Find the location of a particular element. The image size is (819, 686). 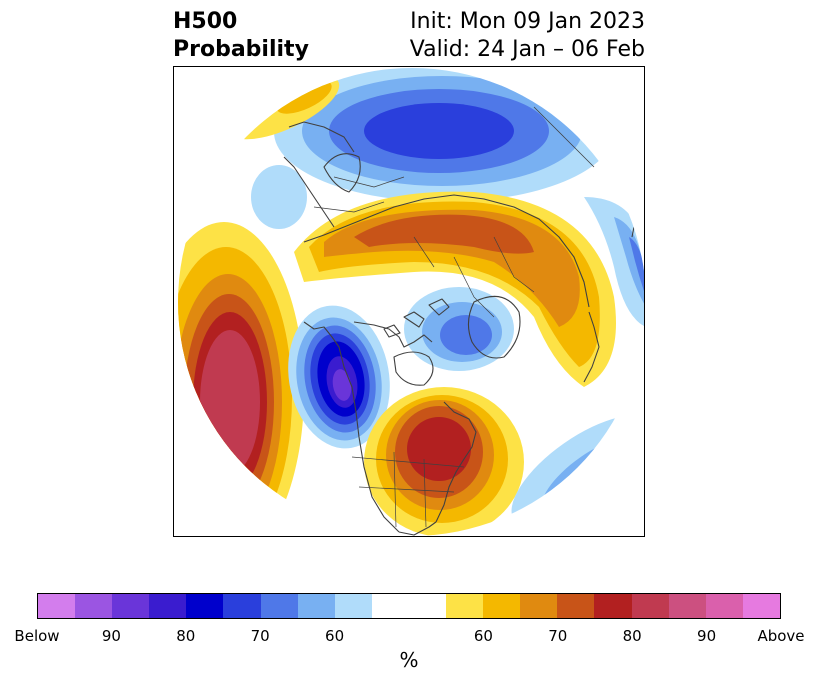

anomaly-west-na-below is located at coordinates (339, 377).